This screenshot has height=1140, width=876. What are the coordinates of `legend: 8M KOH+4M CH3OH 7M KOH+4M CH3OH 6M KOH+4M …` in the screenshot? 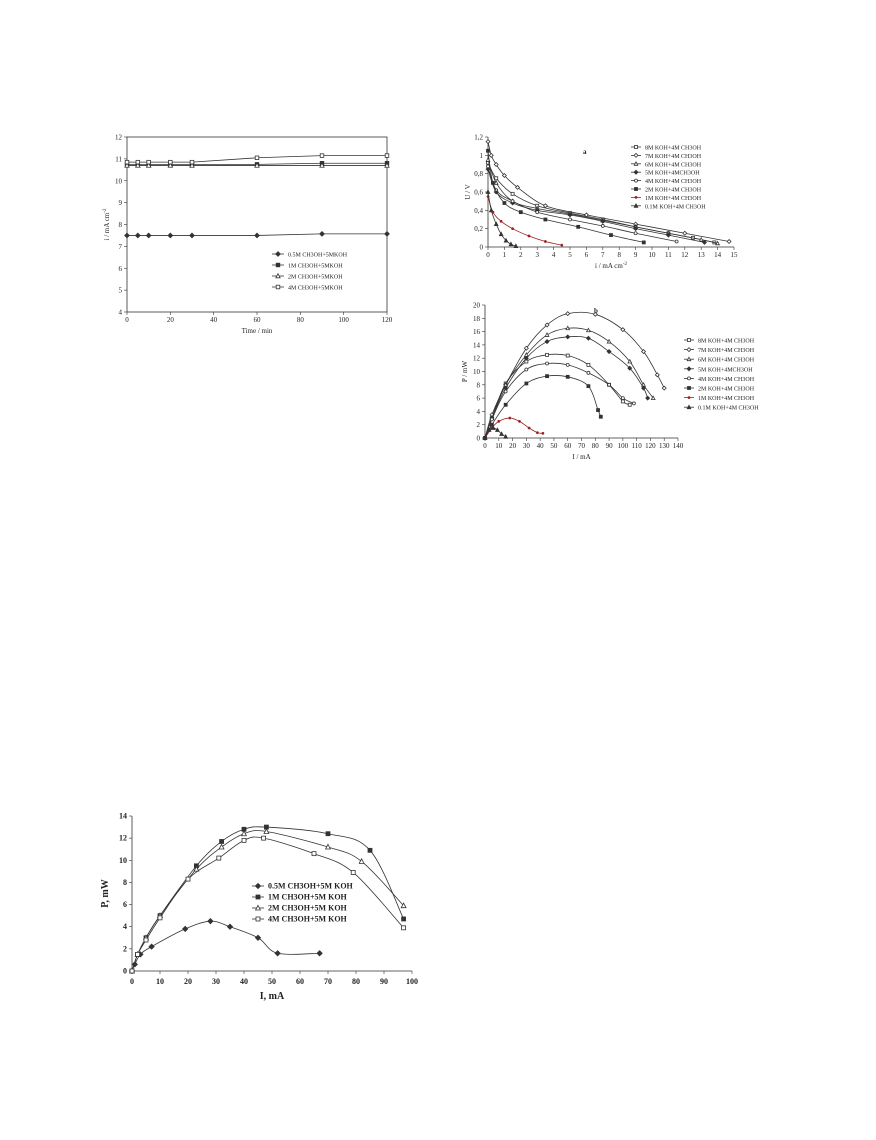 It's located at (668, 177).